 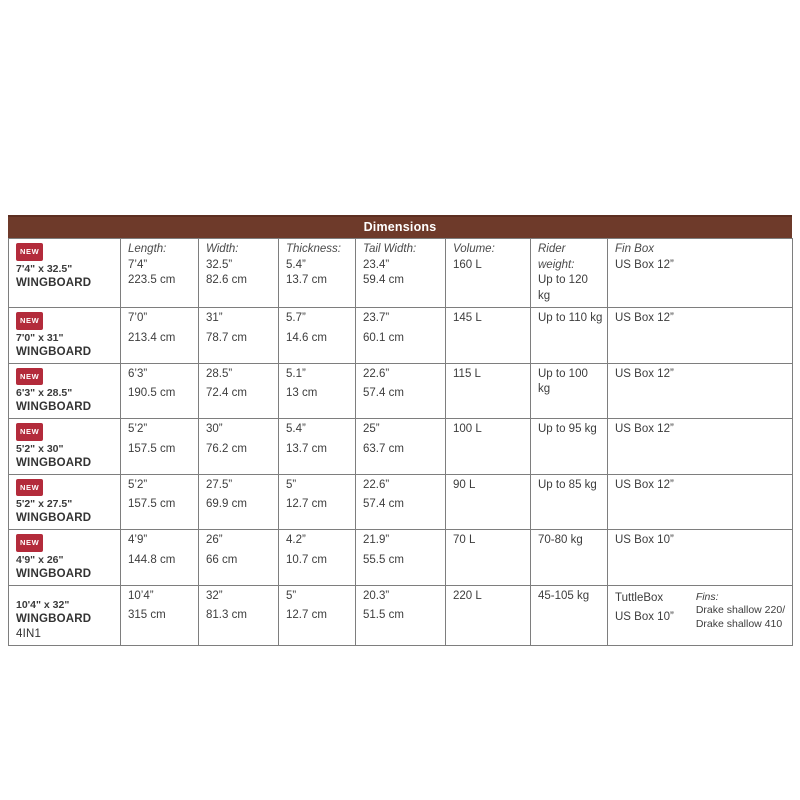 What do you see at coordinates (152, 504) in the screenshot?
I see `value-cm: 157.5 cm` at bounding box center [152, 504].